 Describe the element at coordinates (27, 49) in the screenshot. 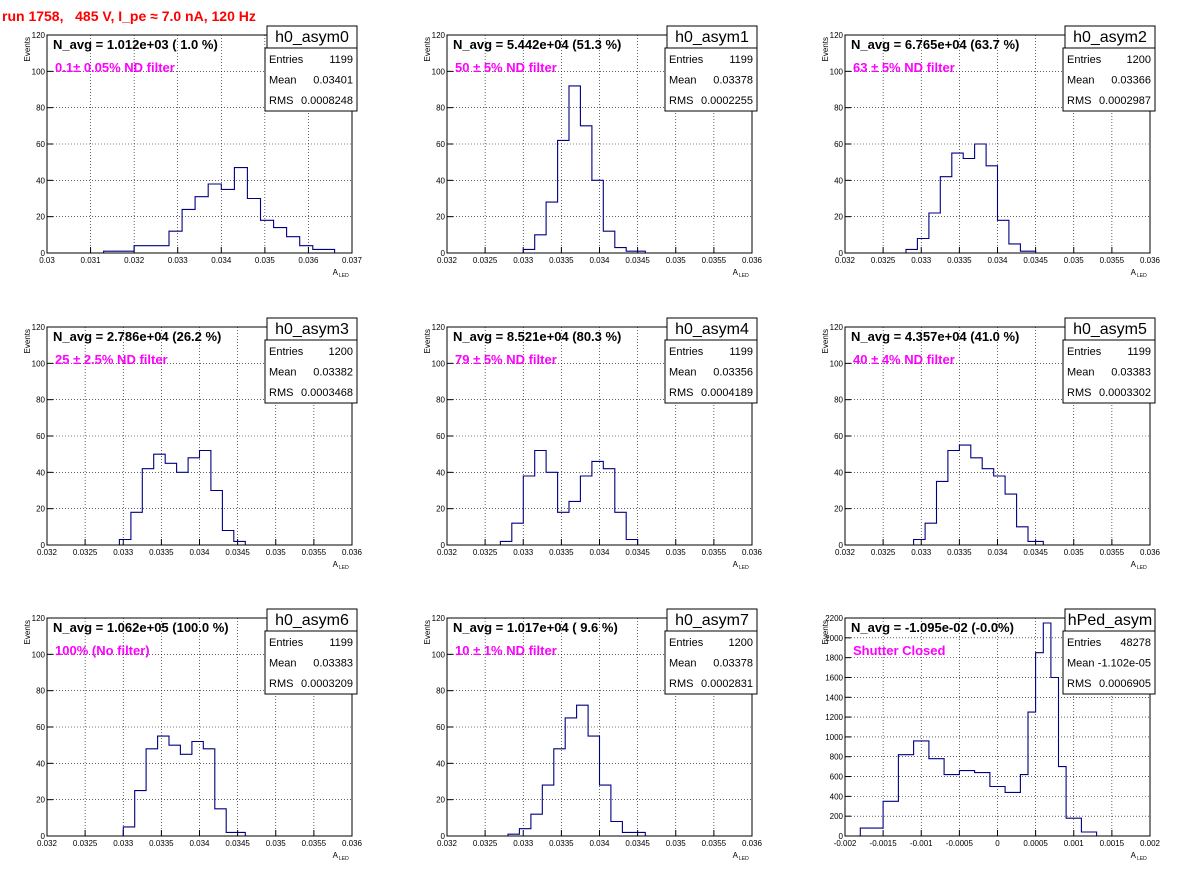

I see `y-axis-title: Events` at that location.